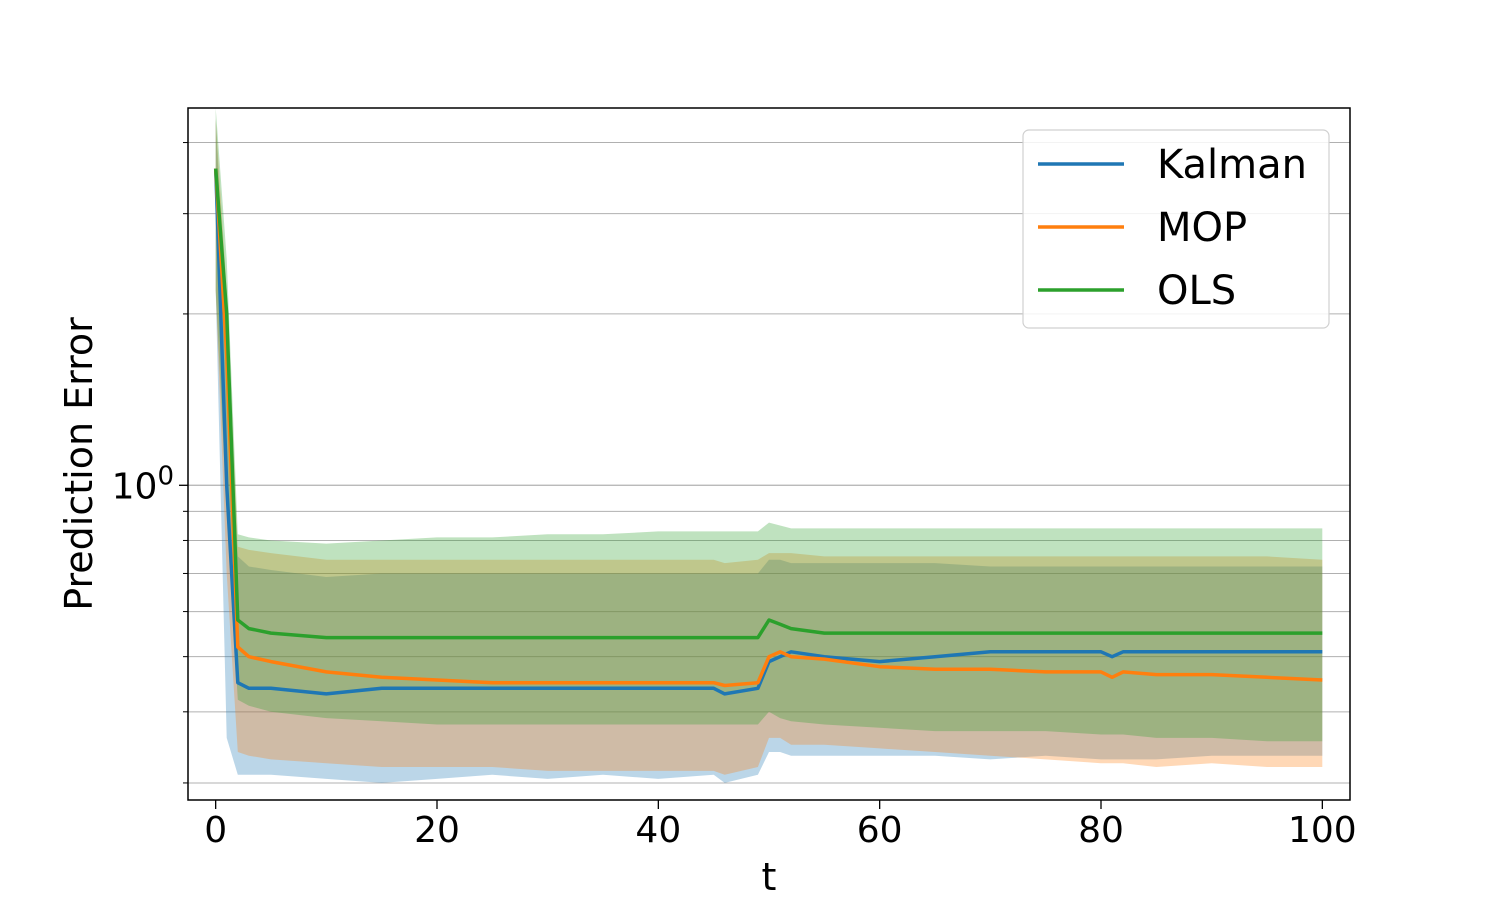 This screenshot has height=900, width=1500. Describe the element at coordinates (79, 464) in the screenshot. I see `y-axis-label: Prediction Error` at that location.